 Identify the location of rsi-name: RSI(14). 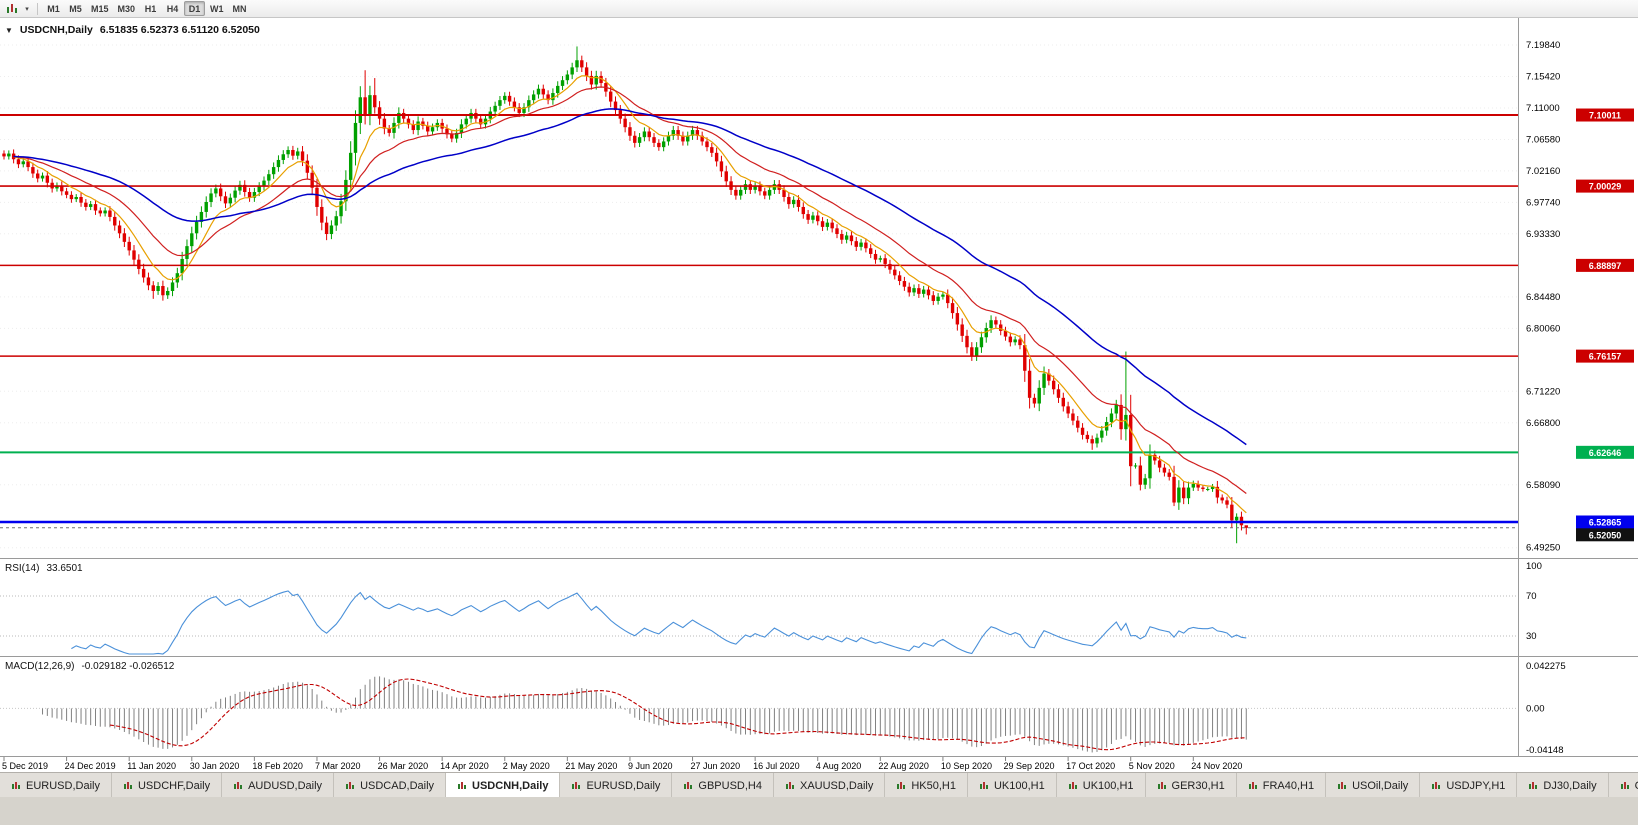
(22, 568).